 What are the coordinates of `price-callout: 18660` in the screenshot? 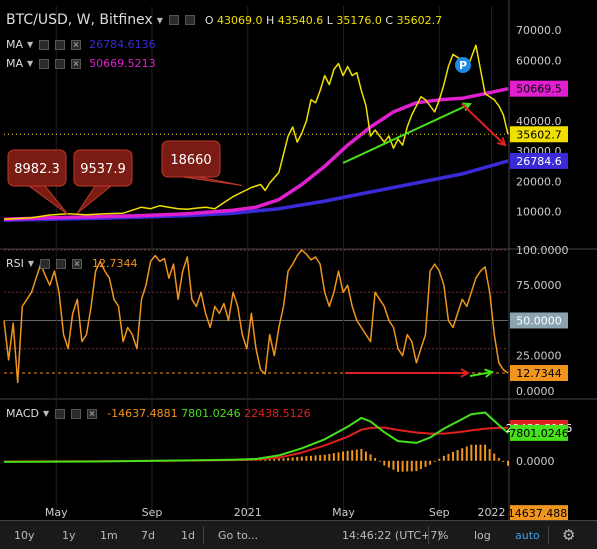 It's located at (202, 163).